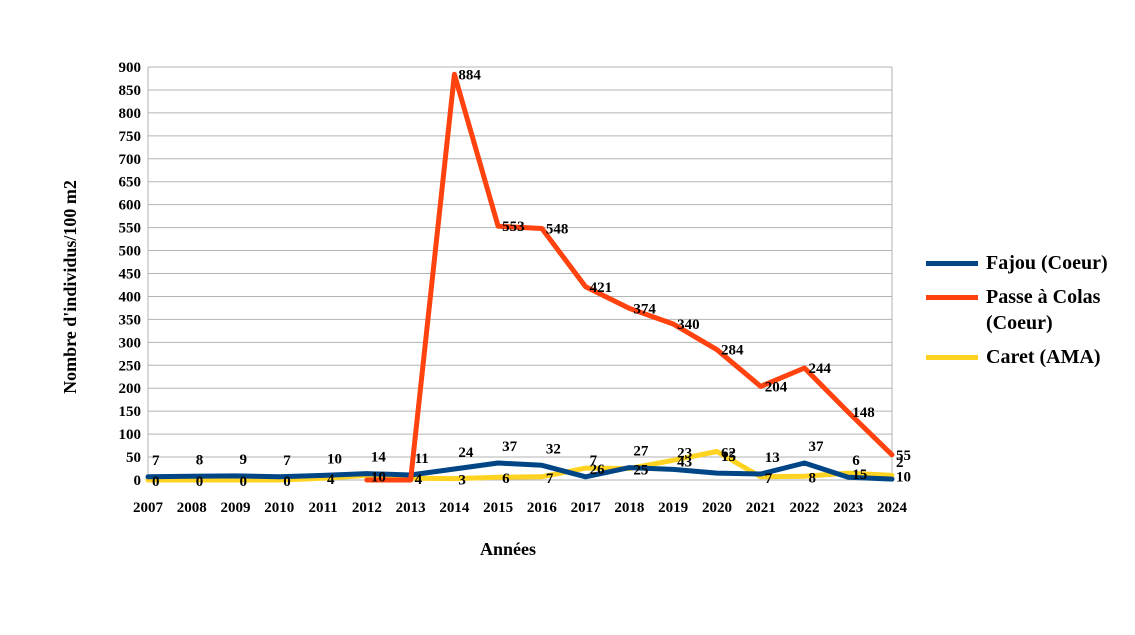 This screenshot has height=635, width=1135. Describe the element at coordinates (688, 325) in the screenshot. I see `data-label: 340` at that location.